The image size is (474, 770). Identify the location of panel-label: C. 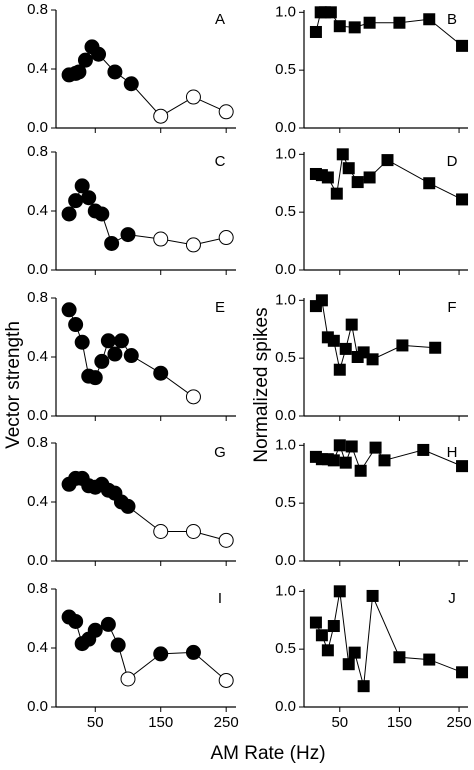
(220, 161).